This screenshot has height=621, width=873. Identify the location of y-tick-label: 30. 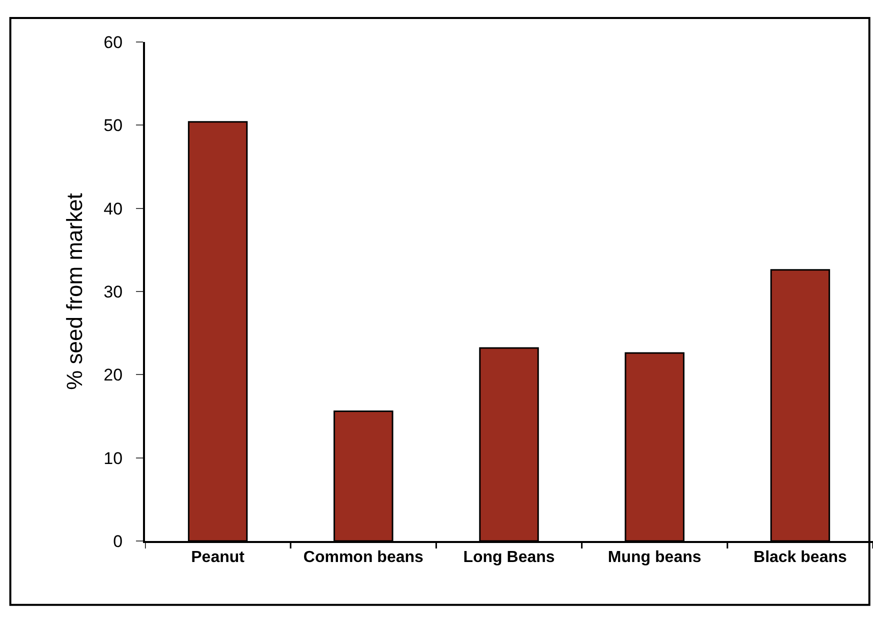
(113, 292).